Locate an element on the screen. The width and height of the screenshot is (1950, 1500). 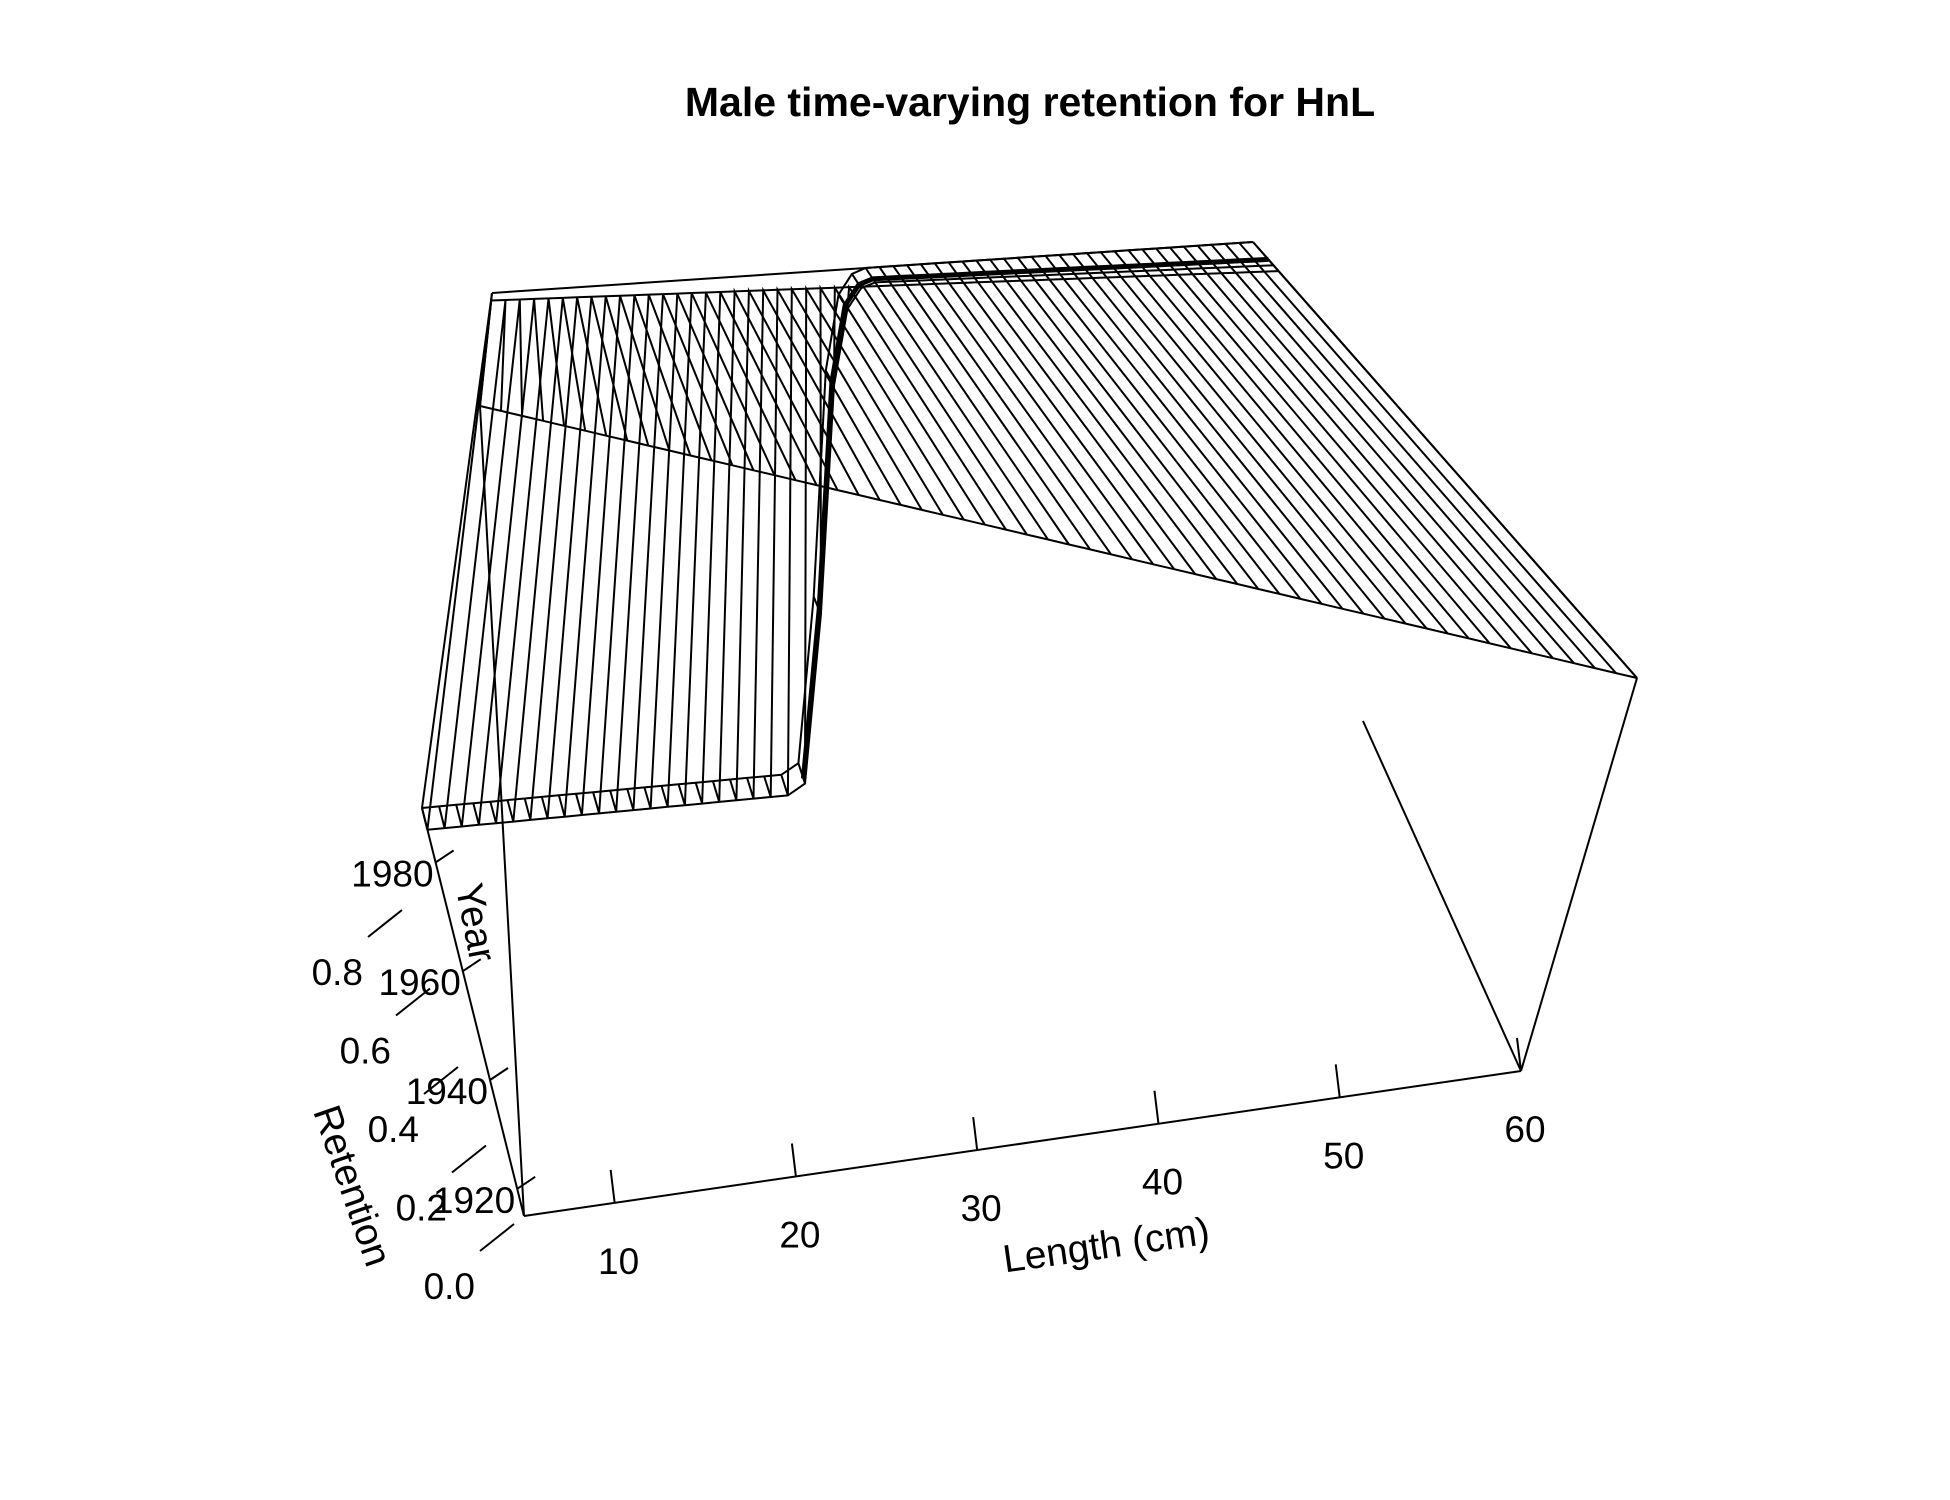
x-tick-label: 20 is located at coordinates (799, 1234).